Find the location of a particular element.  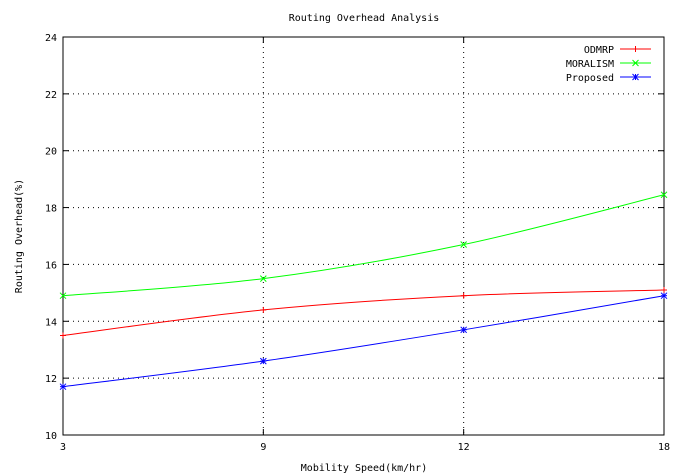

y-tick-label: 16 is located at coordinates (51, 265).